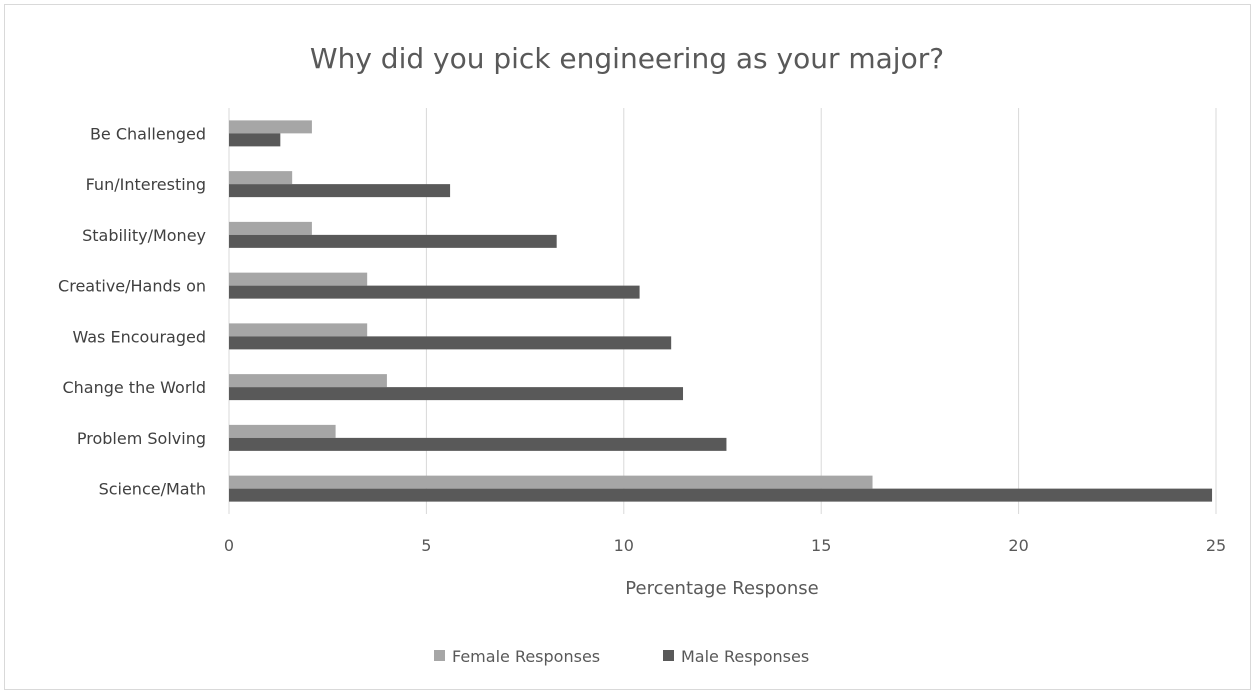  Describe the element at coordinates (624, 545) in the screenshot. I see `x-tick-label: 10` at that location.